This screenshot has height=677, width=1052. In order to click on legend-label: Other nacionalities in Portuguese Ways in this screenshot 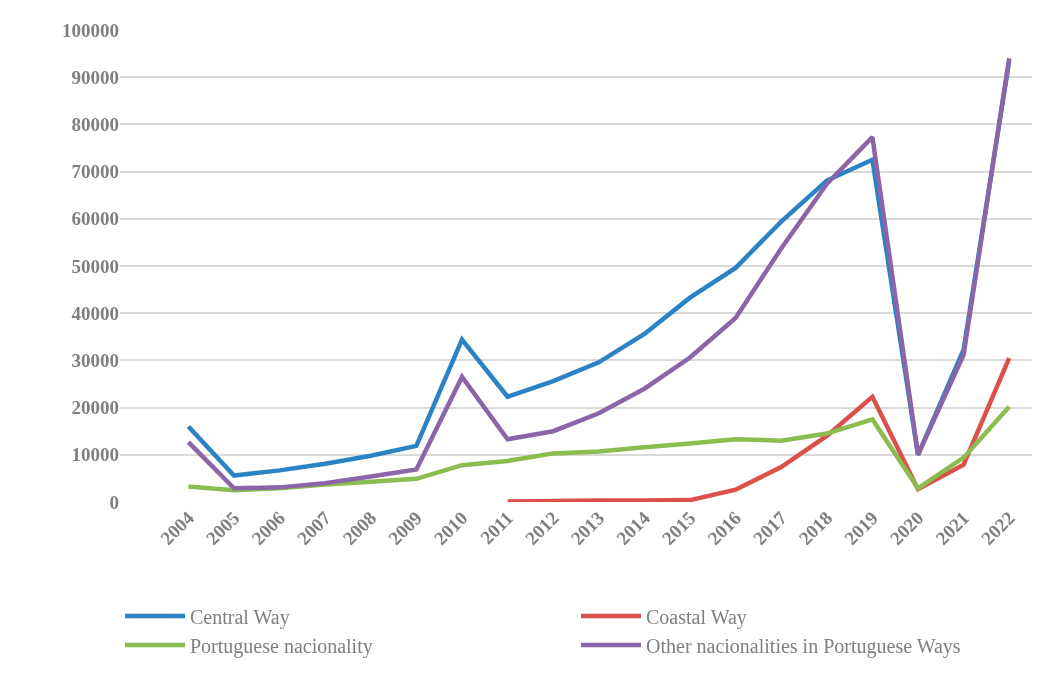, I will do `click(803, 646)`.